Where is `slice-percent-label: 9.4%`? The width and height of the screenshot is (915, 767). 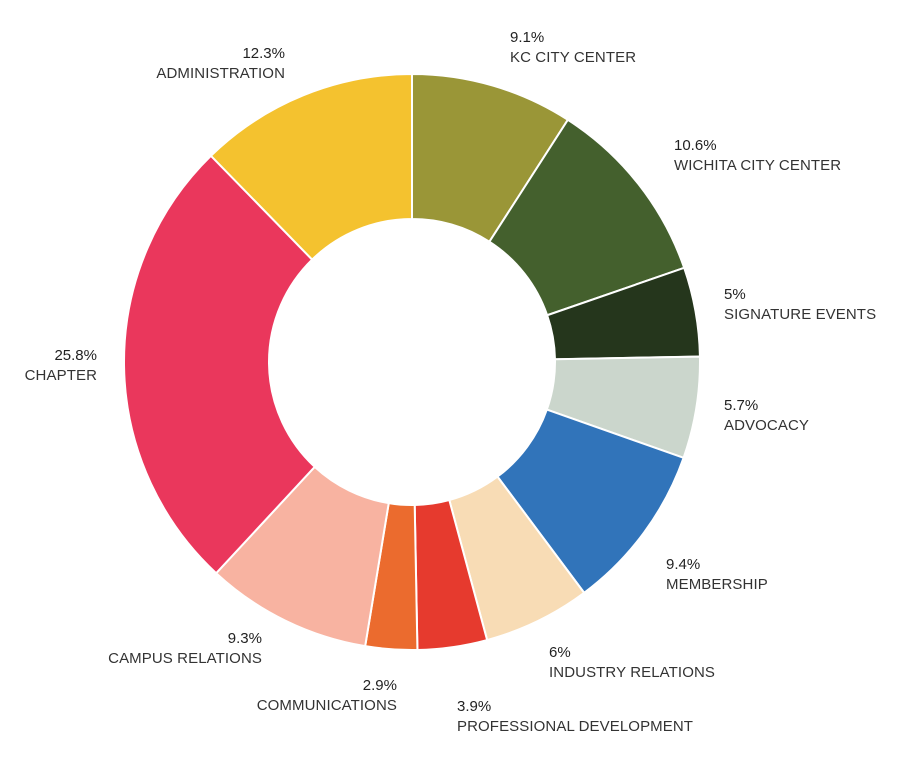
slice-percent-label: 9.4% is located at coordinates (683, 564).